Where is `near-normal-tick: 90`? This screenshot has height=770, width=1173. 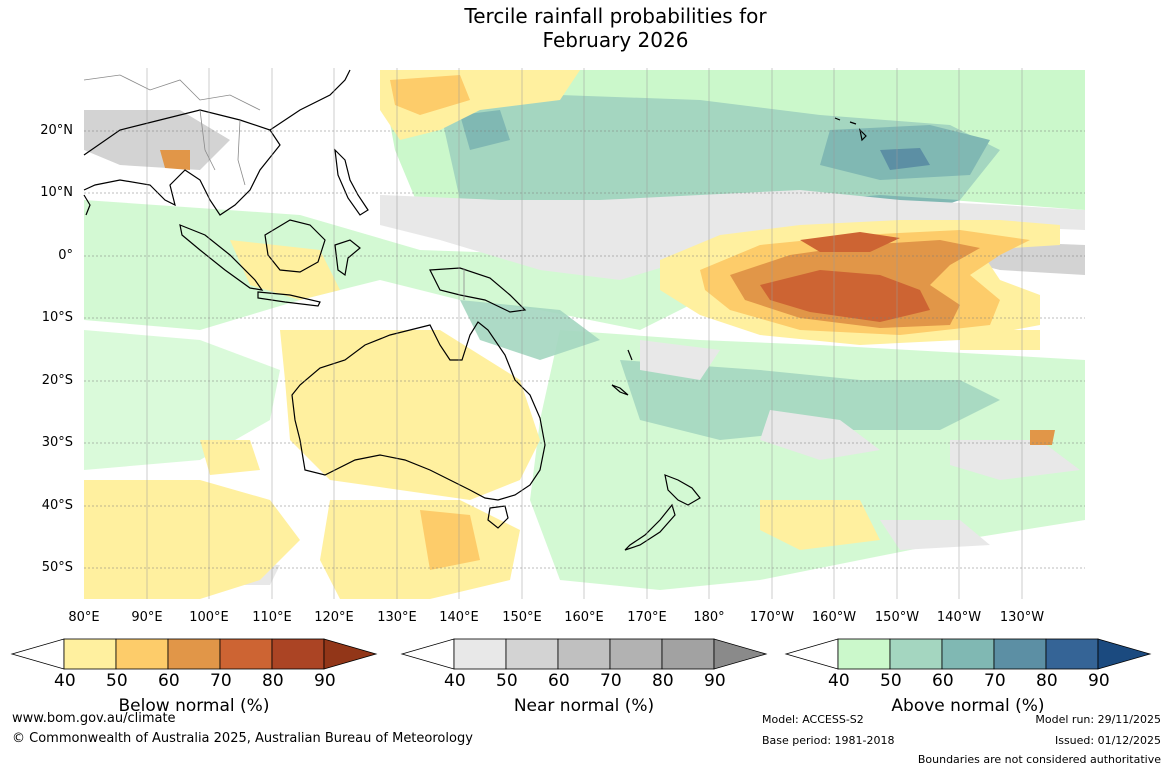
near-normal-tick: 90 is located at coordinates (715, 681).